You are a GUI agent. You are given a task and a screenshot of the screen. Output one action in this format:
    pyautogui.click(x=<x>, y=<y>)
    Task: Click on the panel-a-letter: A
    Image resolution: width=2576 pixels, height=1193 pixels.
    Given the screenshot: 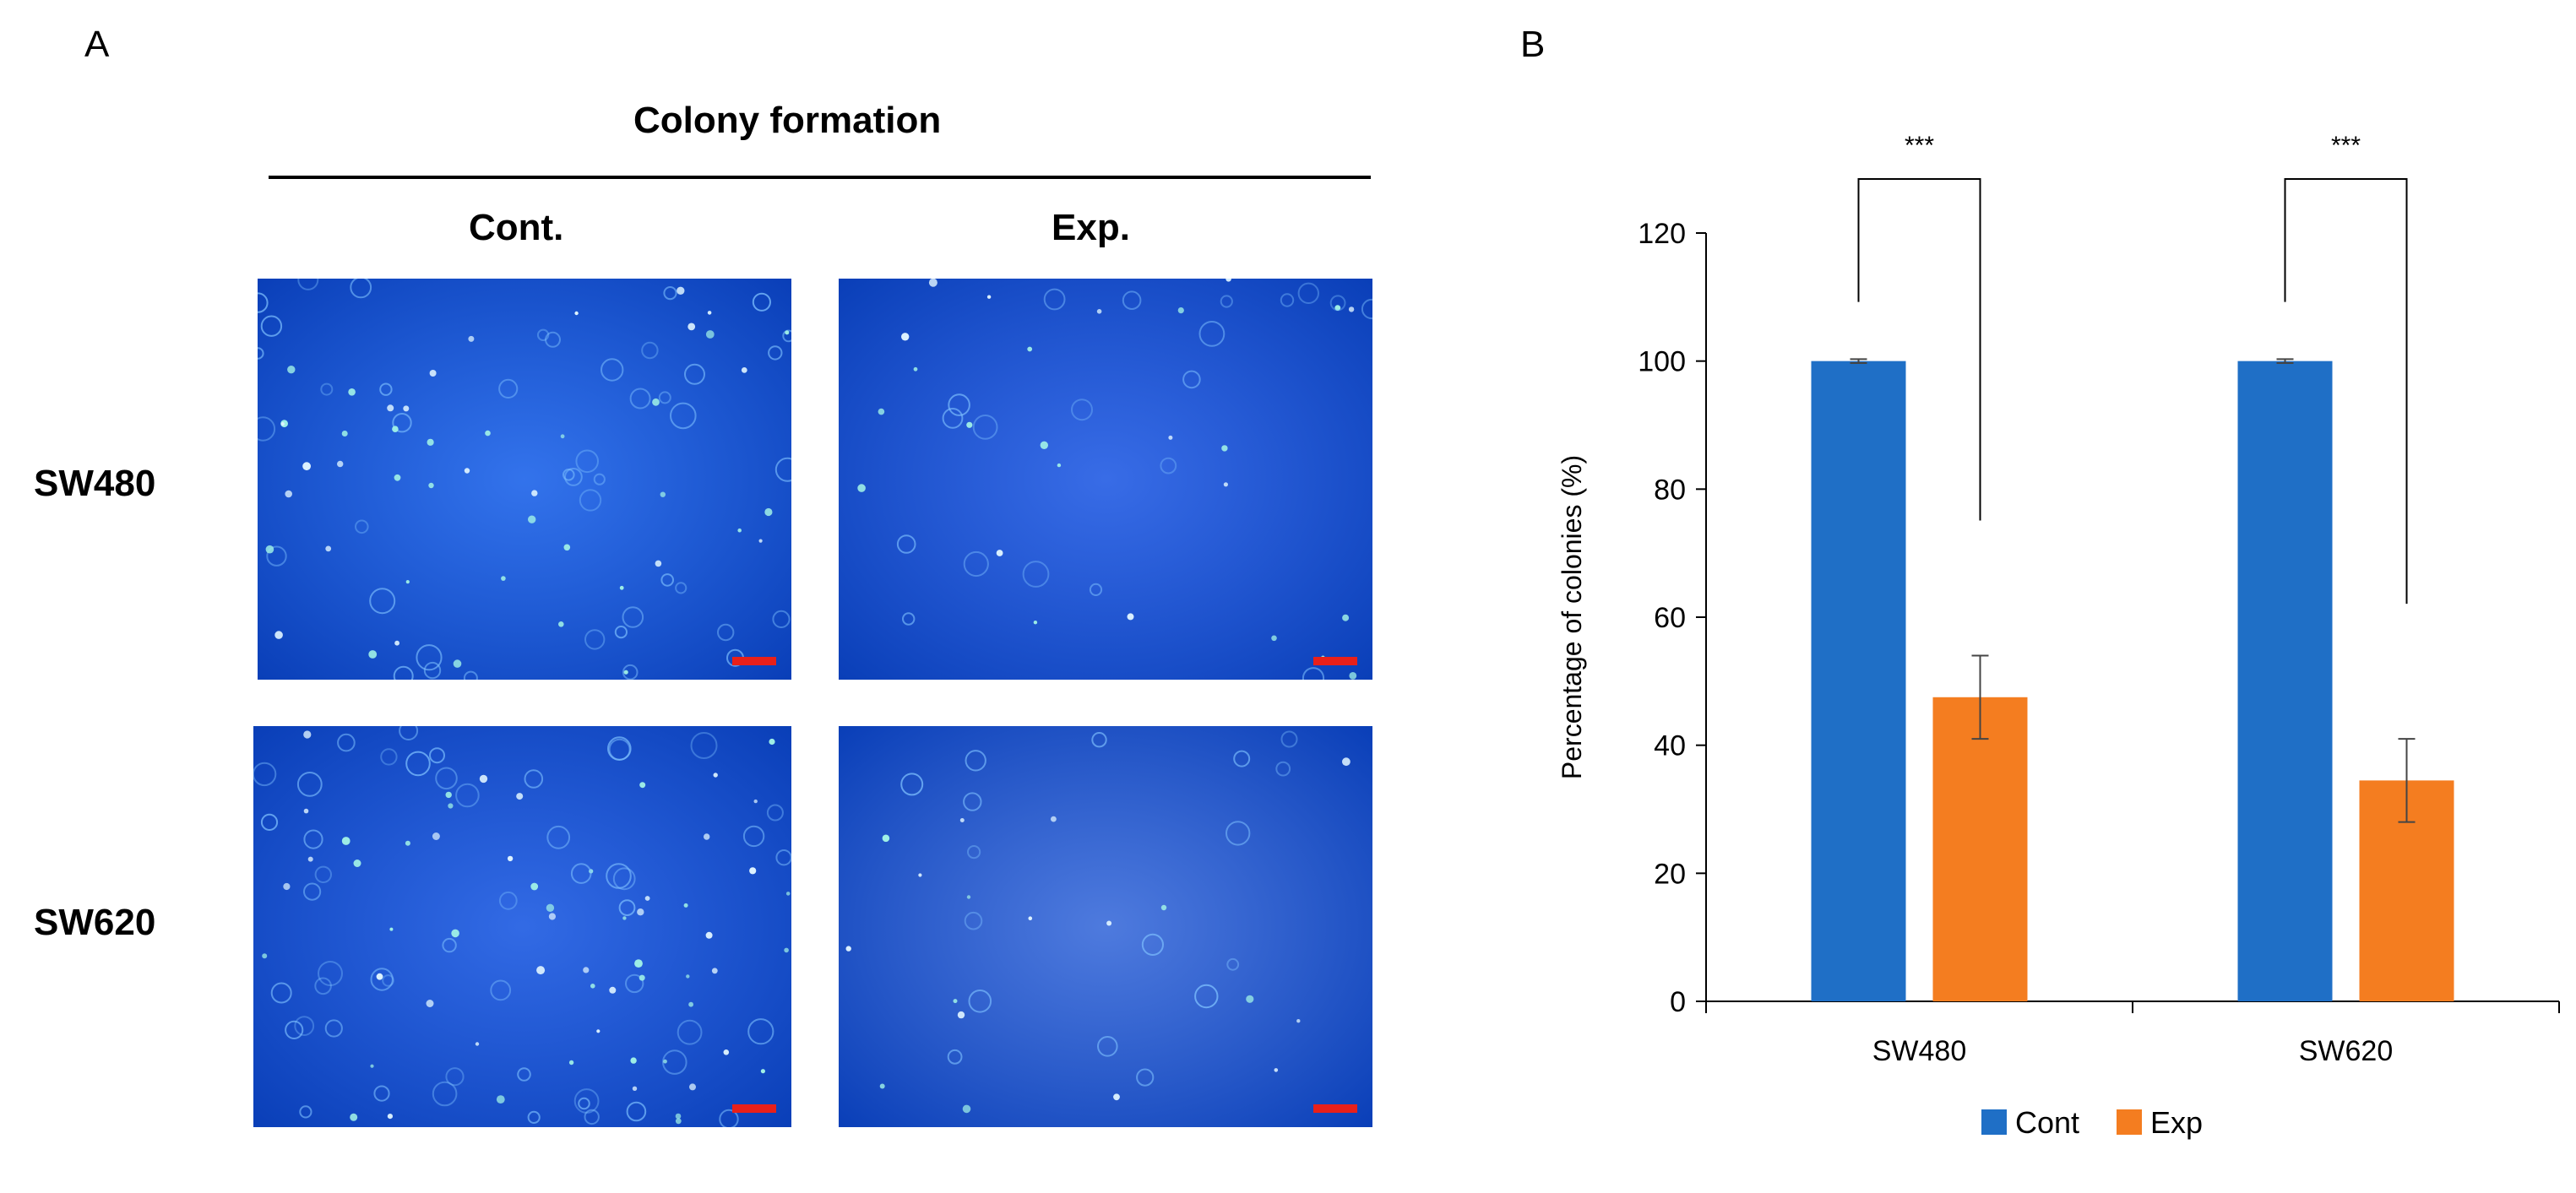 What is the action you would take?
    pyautogui.click(x=97, y=44)
    